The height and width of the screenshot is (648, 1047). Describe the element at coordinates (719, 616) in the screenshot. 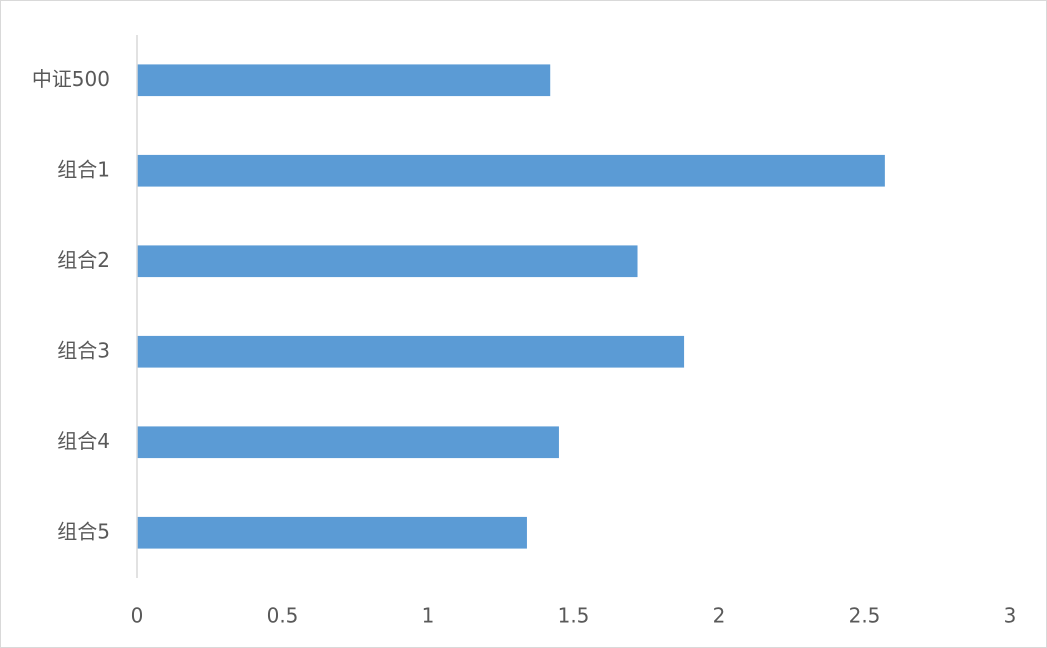

I see `x-tick-label: 2` at that location.